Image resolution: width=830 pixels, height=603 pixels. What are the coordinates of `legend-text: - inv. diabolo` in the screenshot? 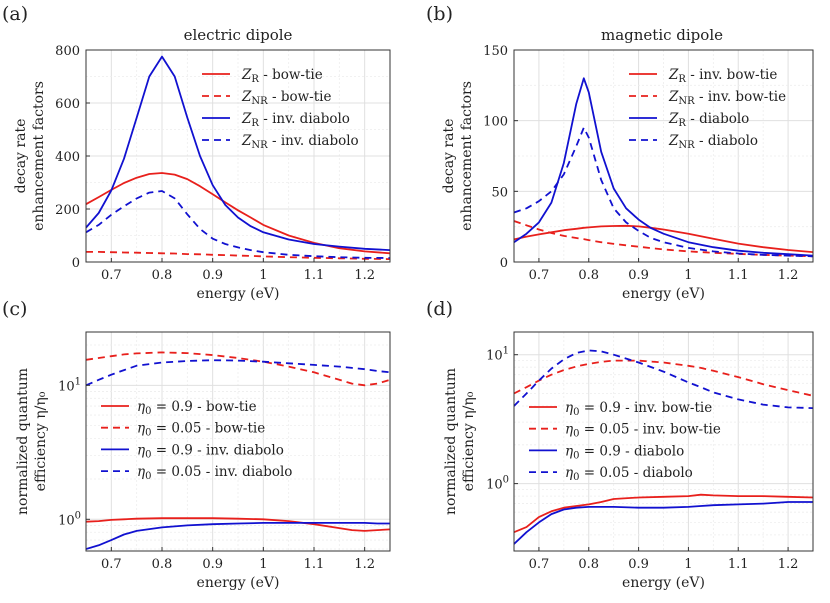 It's located at (304, 119).